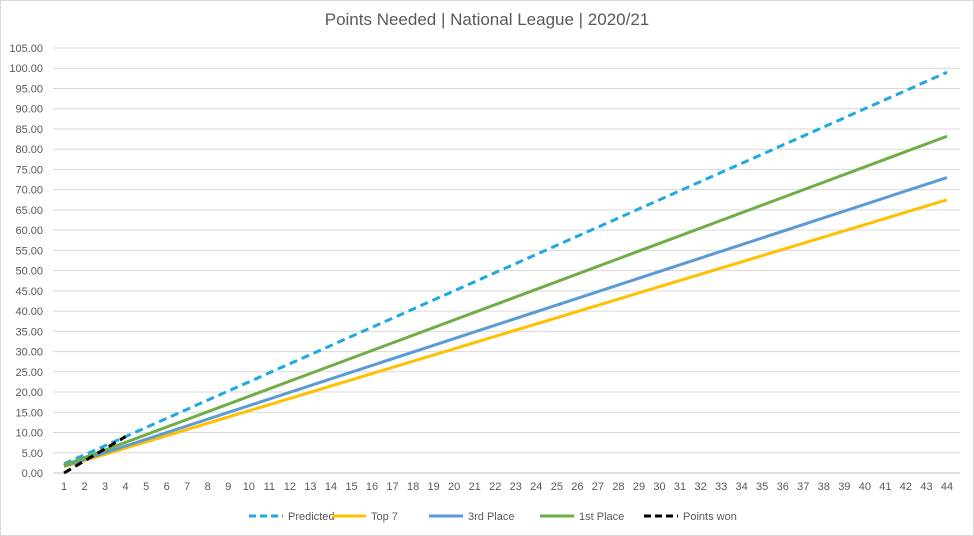  Describe the element at coordinates (146, 487) in the screenshot. I see `x-tick-label: 5` at that location.